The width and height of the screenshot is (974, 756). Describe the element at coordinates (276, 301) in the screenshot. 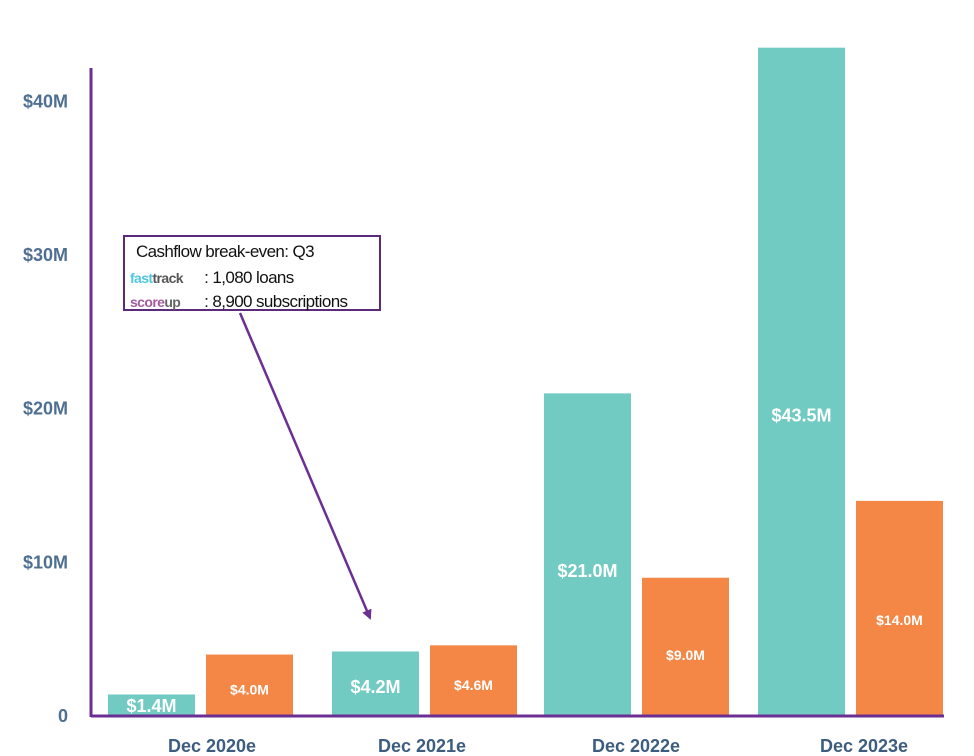

I see `scoreup-subscriptions-text: : 8,900 subscriptions` at that location.